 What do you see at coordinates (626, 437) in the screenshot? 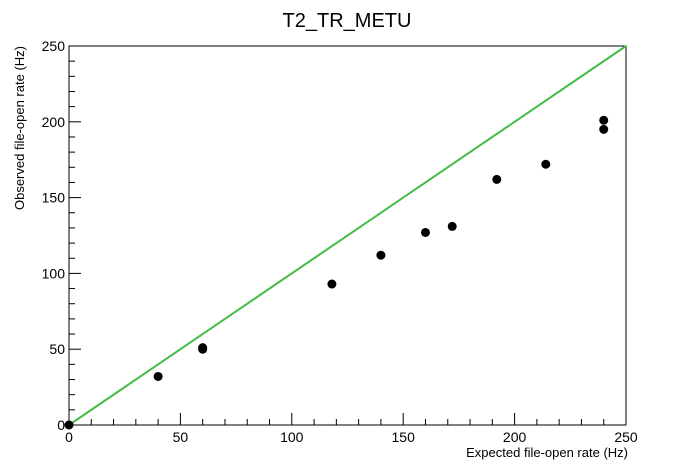
I see `x-tick-label: 250` at bounding box center [626, 437].